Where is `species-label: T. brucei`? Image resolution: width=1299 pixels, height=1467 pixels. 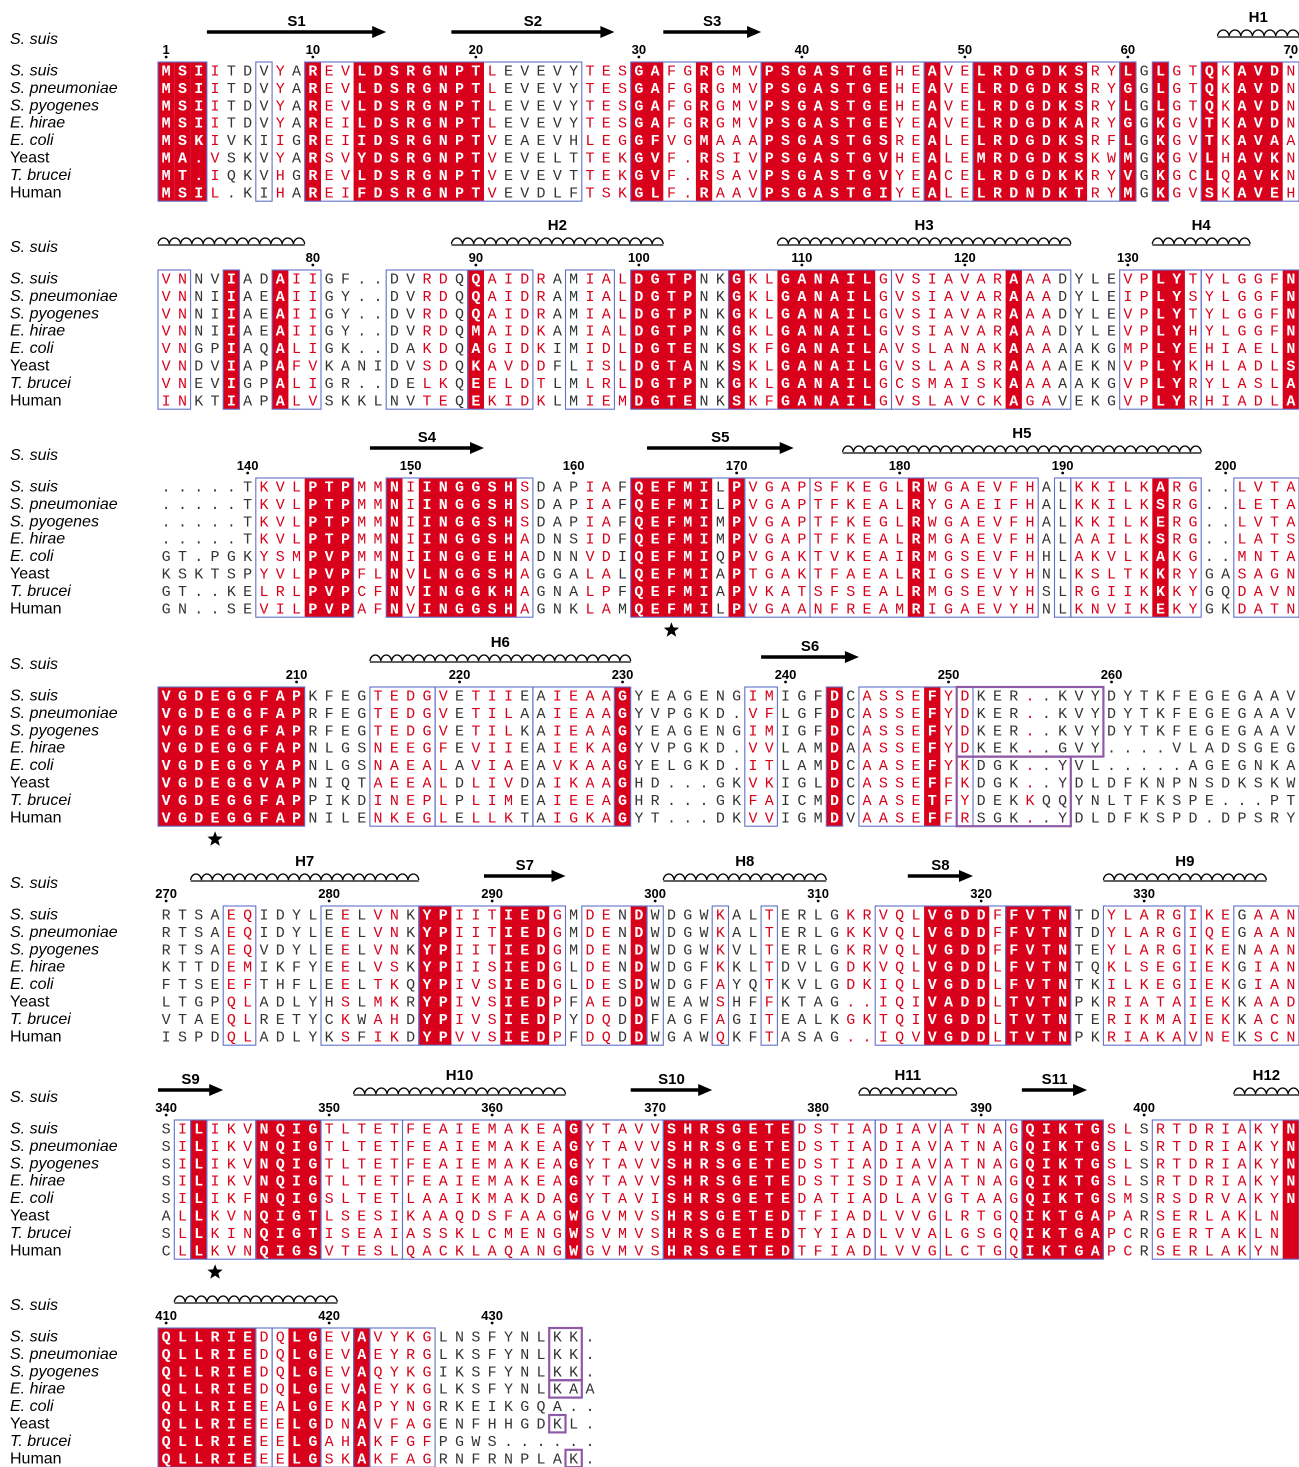 species-label: T. brucei is located at coordinates (40, 383).